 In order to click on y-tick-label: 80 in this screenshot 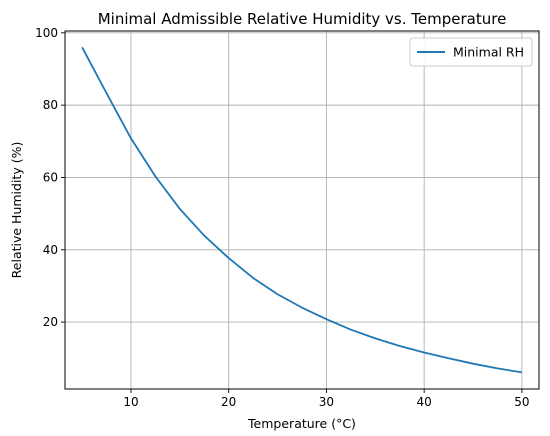, I will do `click(50, 105)`.